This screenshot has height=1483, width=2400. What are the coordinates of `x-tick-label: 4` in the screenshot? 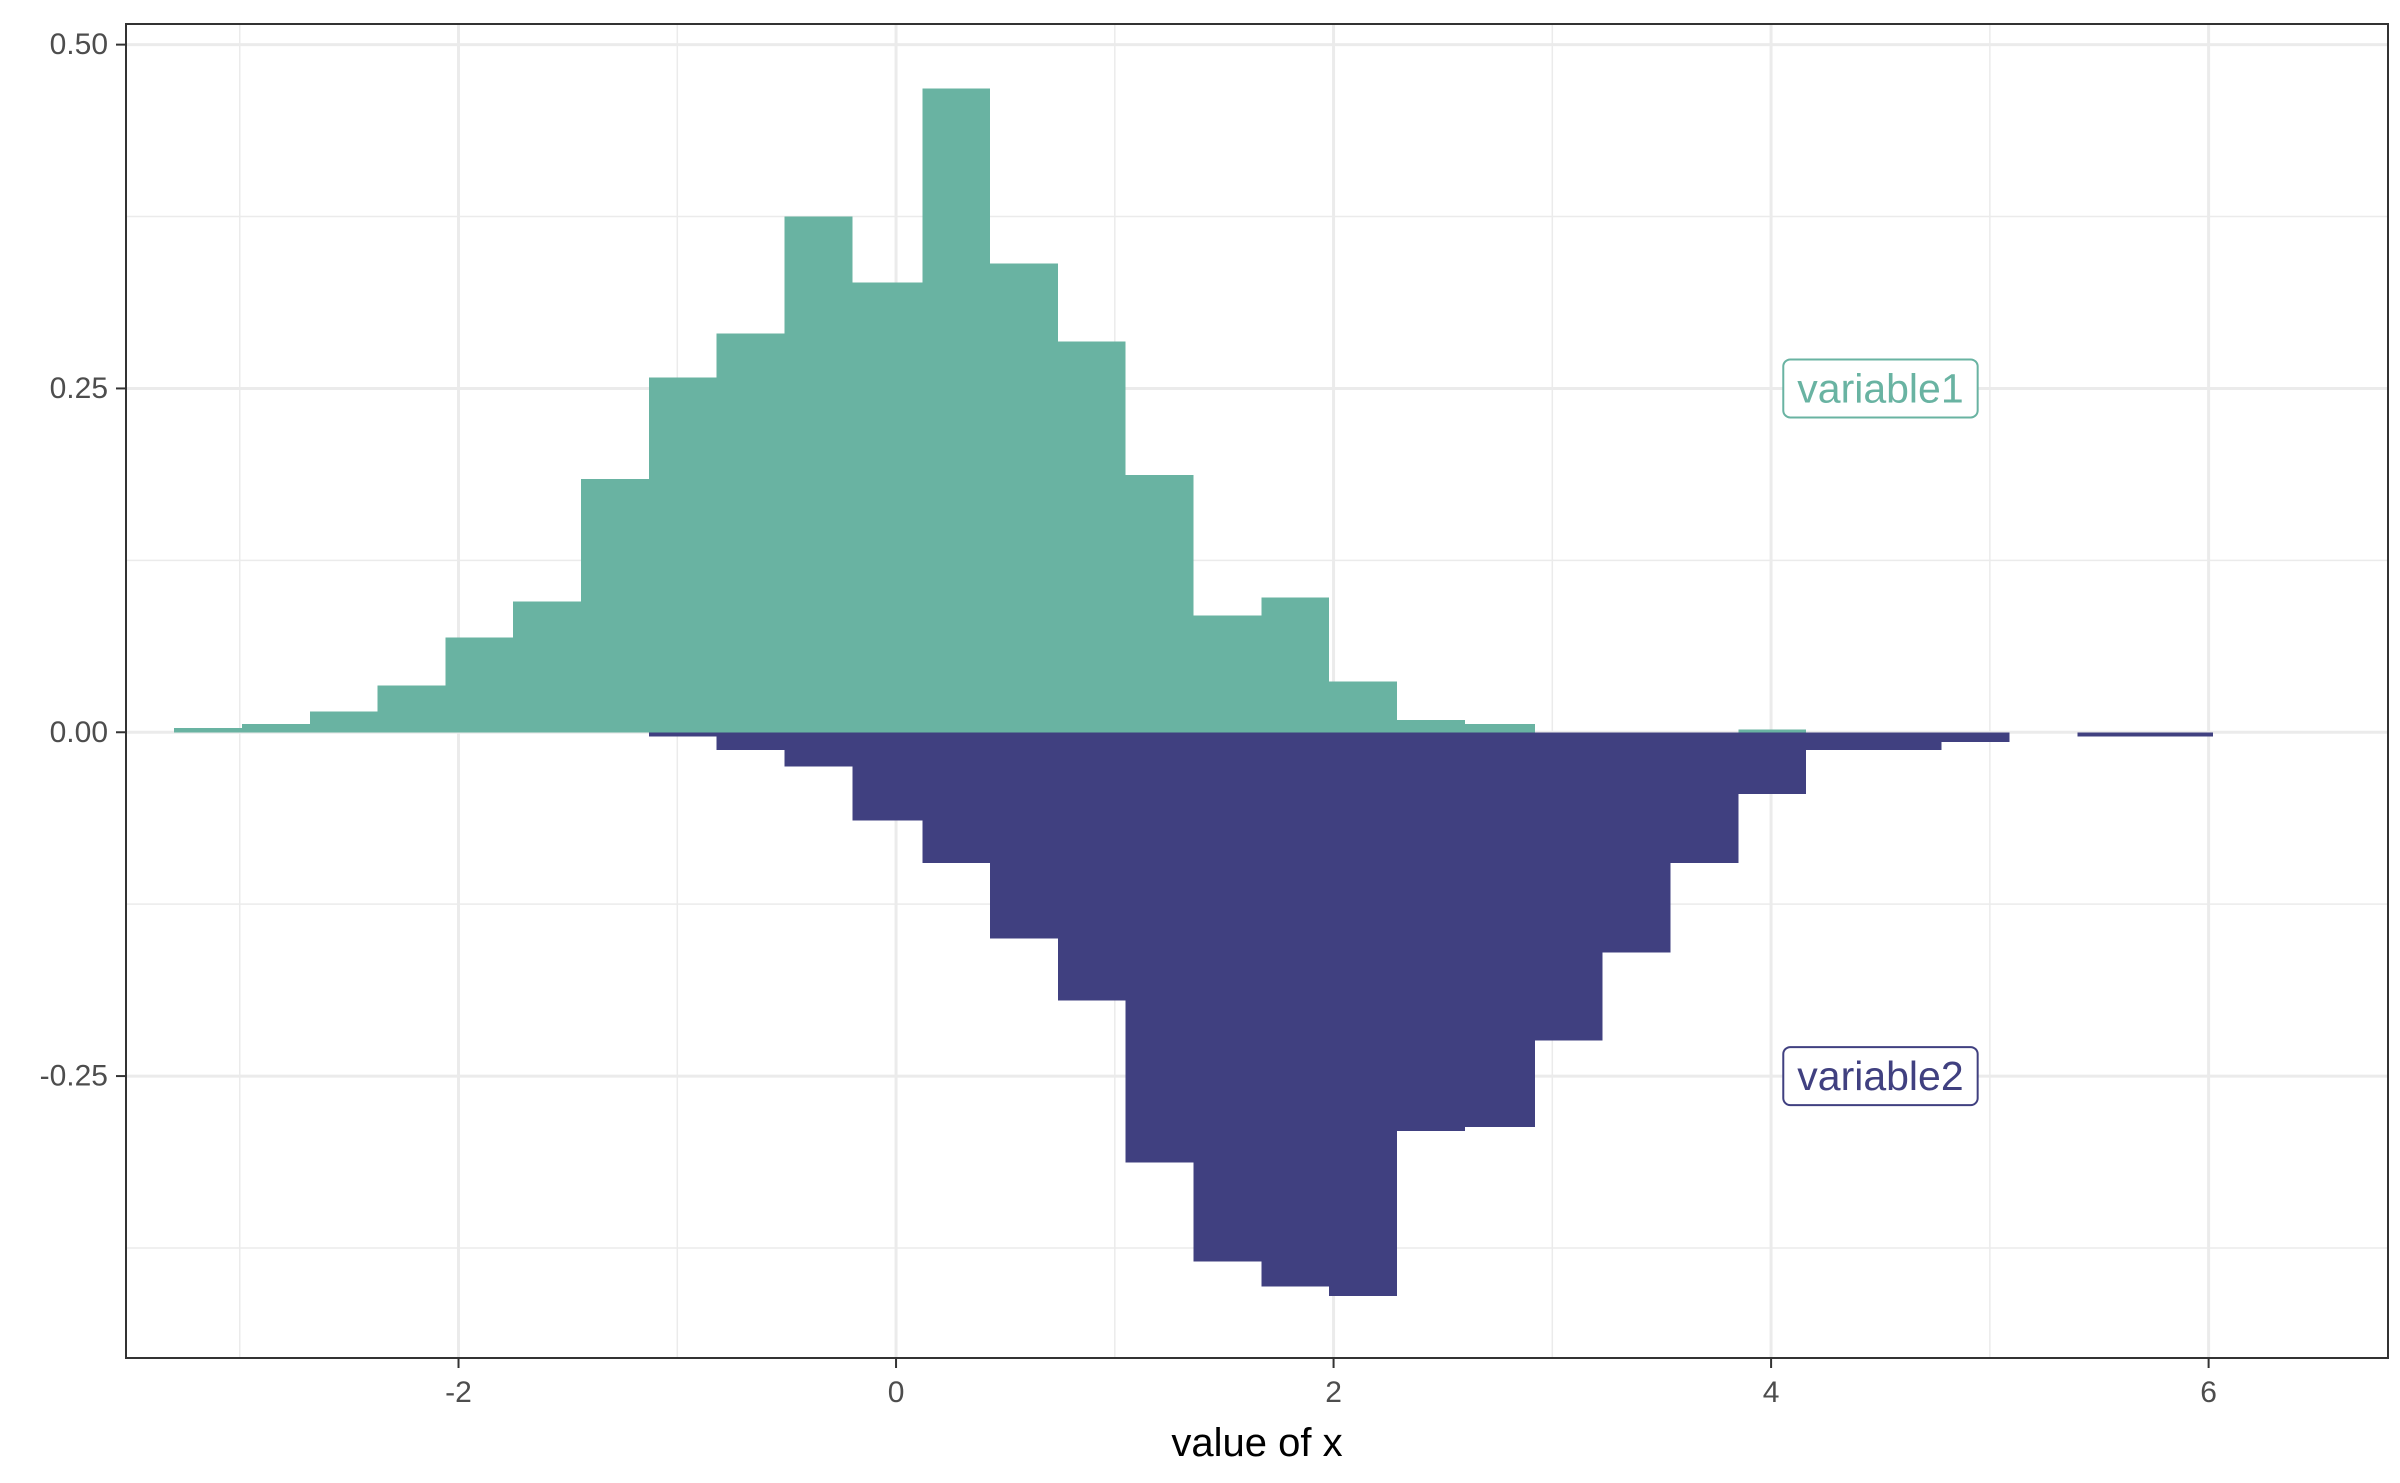 It's located at (1771, 1392).